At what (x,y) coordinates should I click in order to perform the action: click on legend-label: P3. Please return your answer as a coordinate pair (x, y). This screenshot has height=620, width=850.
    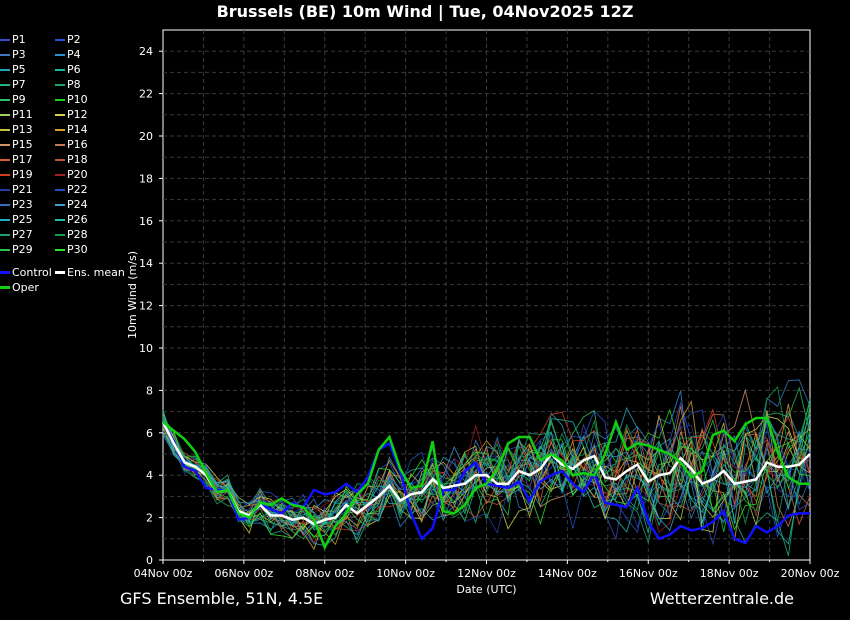
    Looking at the image, I should click on (19, 54).